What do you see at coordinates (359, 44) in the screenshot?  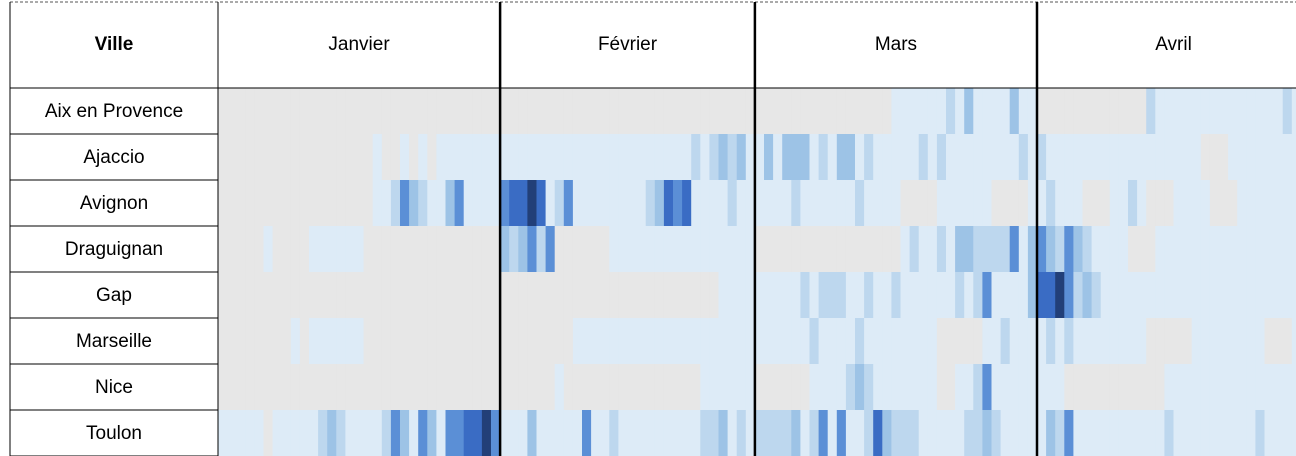 I see `month-header: Janvier` at bounding box center [359, 44].